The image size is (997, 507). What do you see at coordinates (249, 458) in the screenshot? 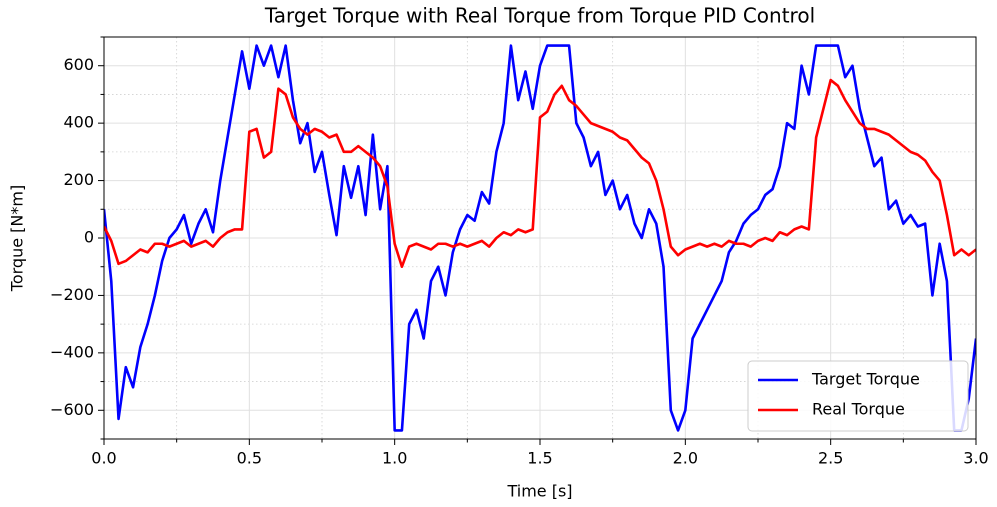
I see `x-tick-label: 0.5` at bounding box center [249, 458].